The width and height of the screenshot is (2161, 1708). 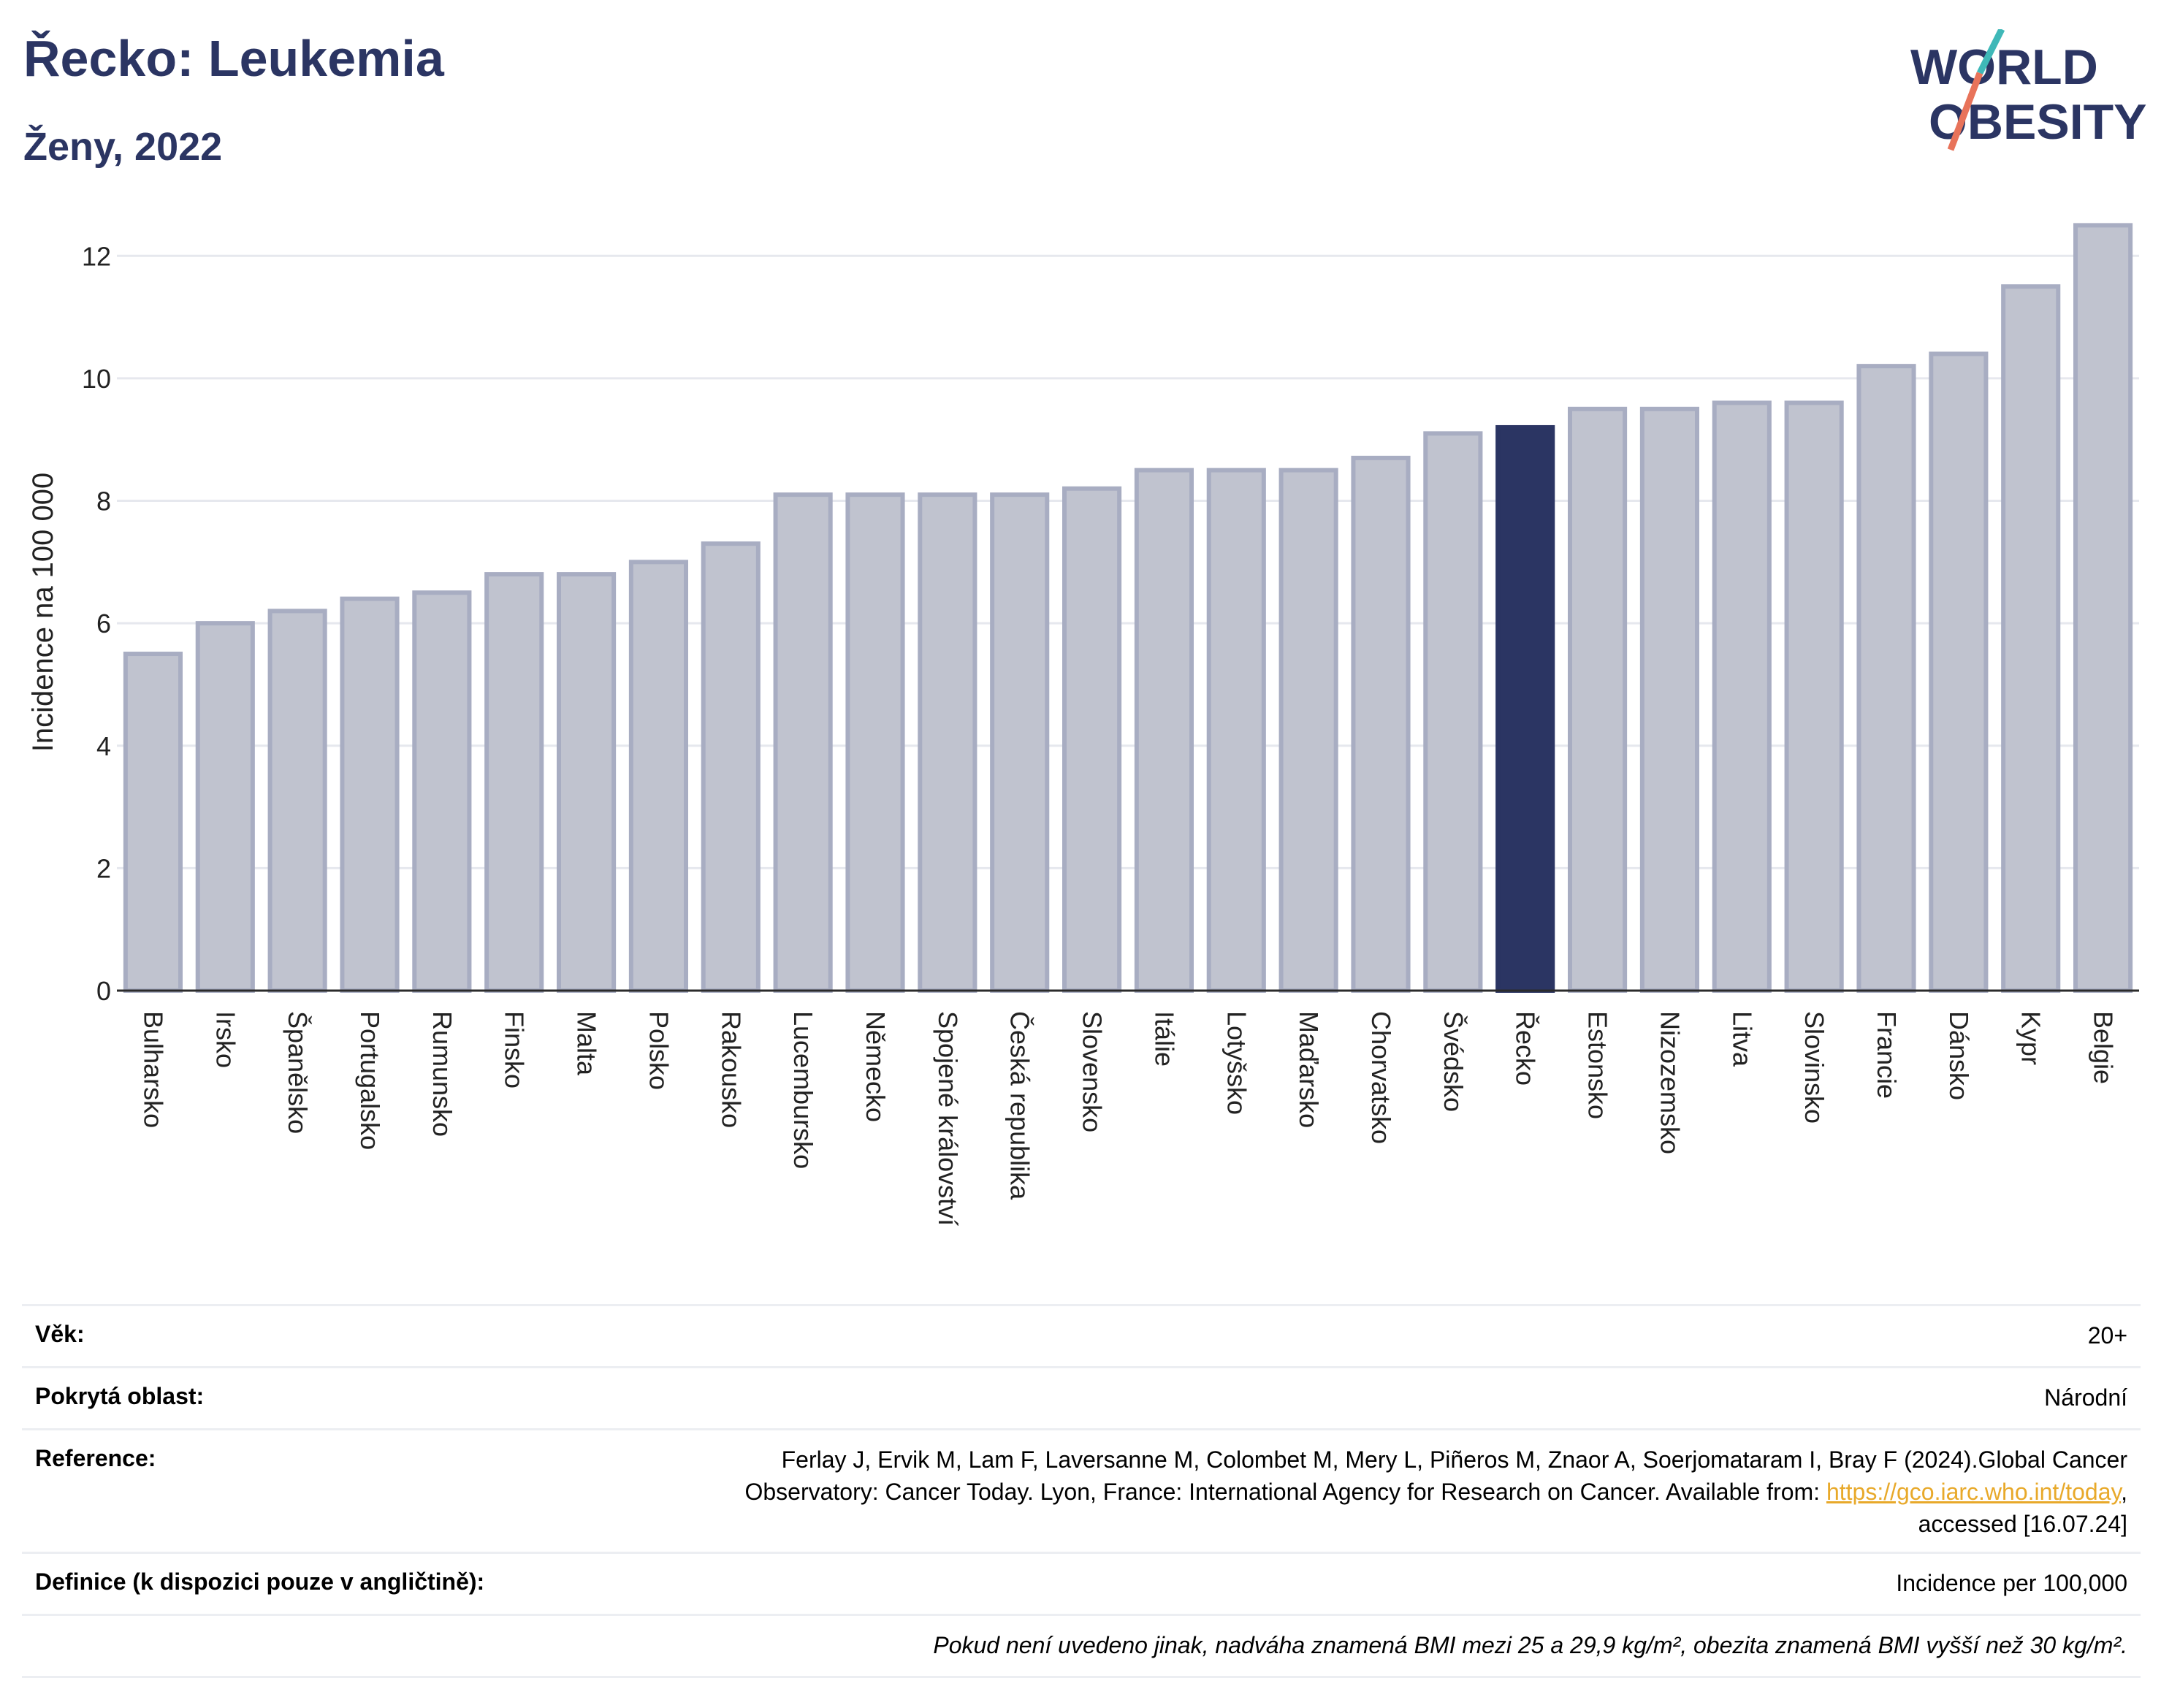 I want to click on logo-line1: WORLD, so click(x=2004, y=67).